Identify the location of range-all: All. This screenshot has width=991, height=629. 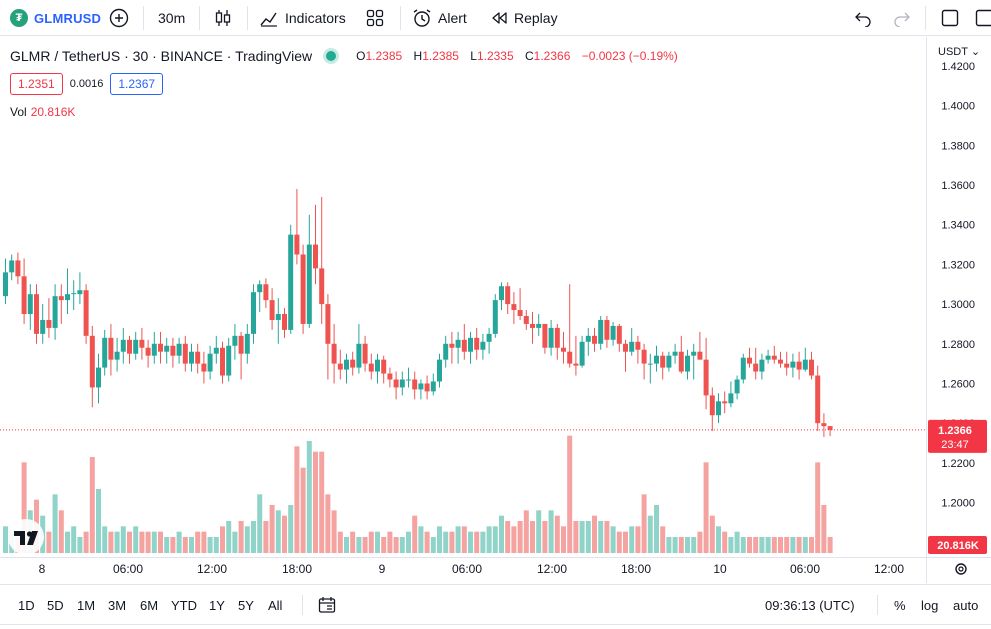
(275, 605).